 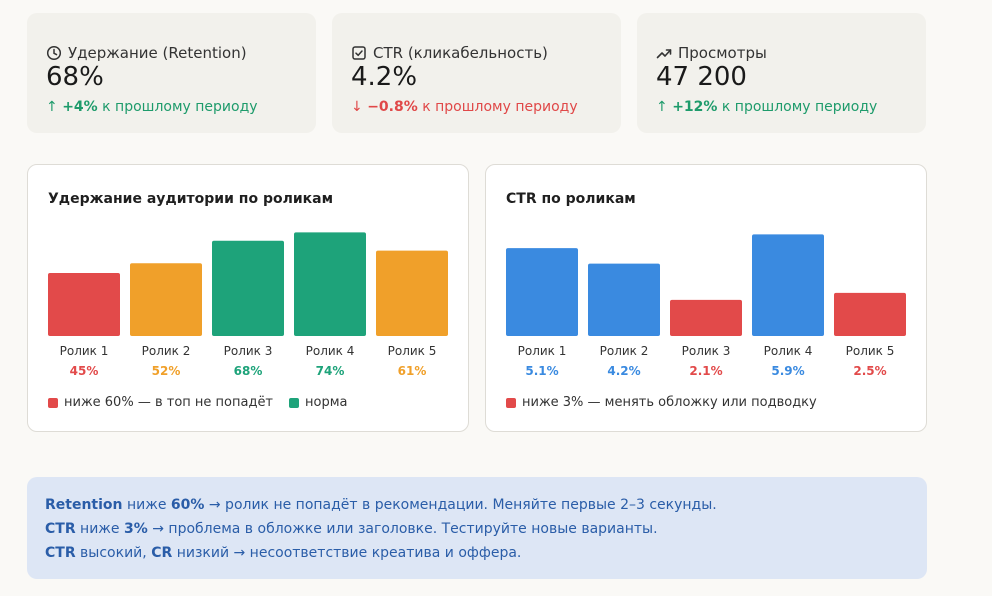 I want to click on kpi-delta-value: −0.8%, so click(x=392, y=107).